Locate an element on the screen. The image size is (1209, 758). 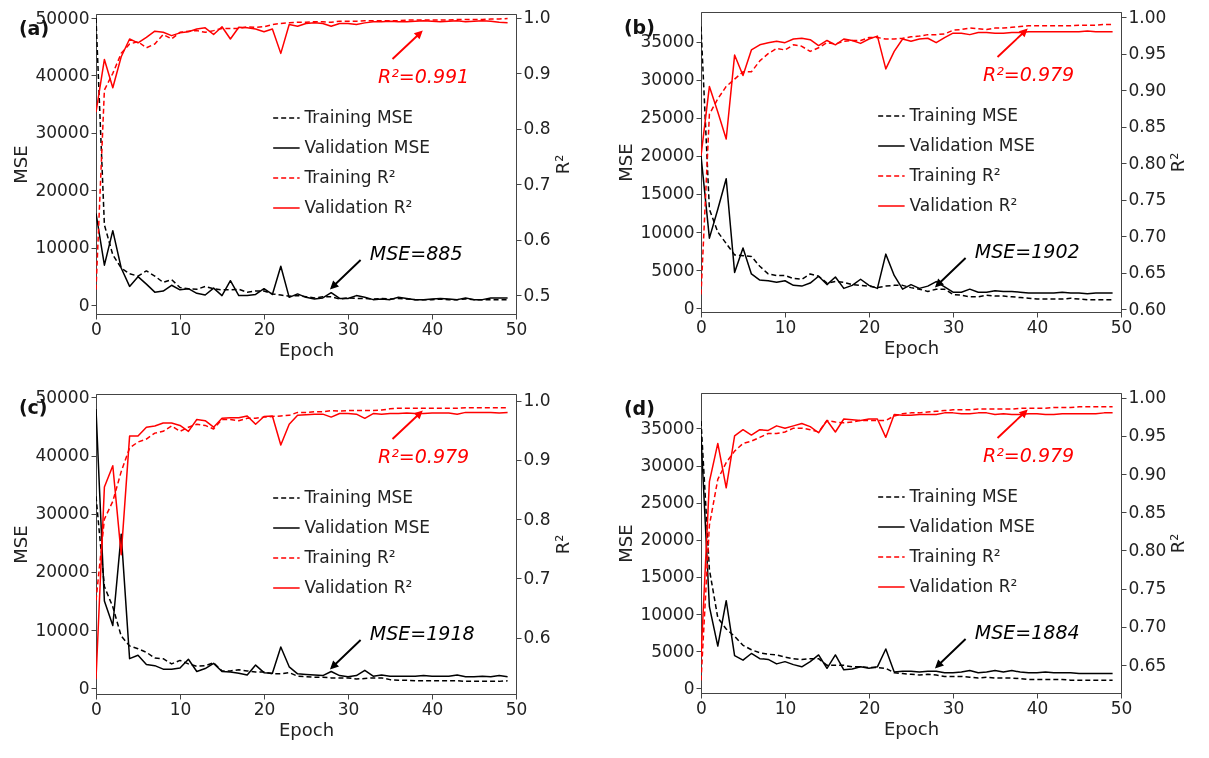
y2-tick-label: 0.6 is located at coordinates (537, 637).